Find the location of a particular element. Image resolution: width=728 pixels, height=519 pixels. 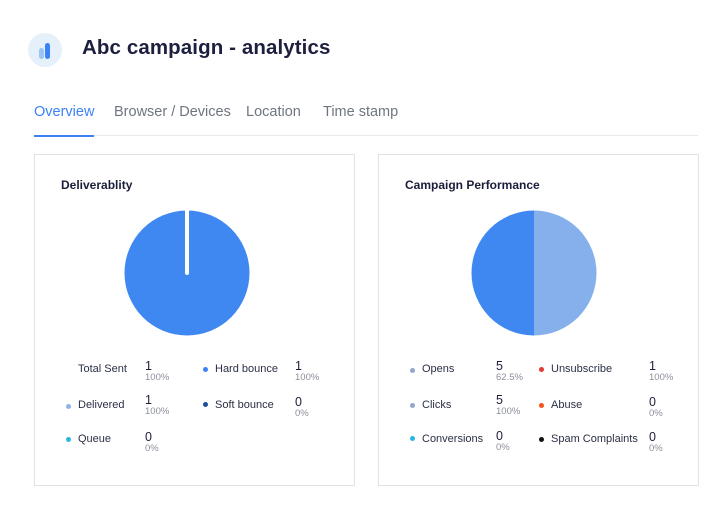

stat-label: Clicks is located at coordinates (437, 405).